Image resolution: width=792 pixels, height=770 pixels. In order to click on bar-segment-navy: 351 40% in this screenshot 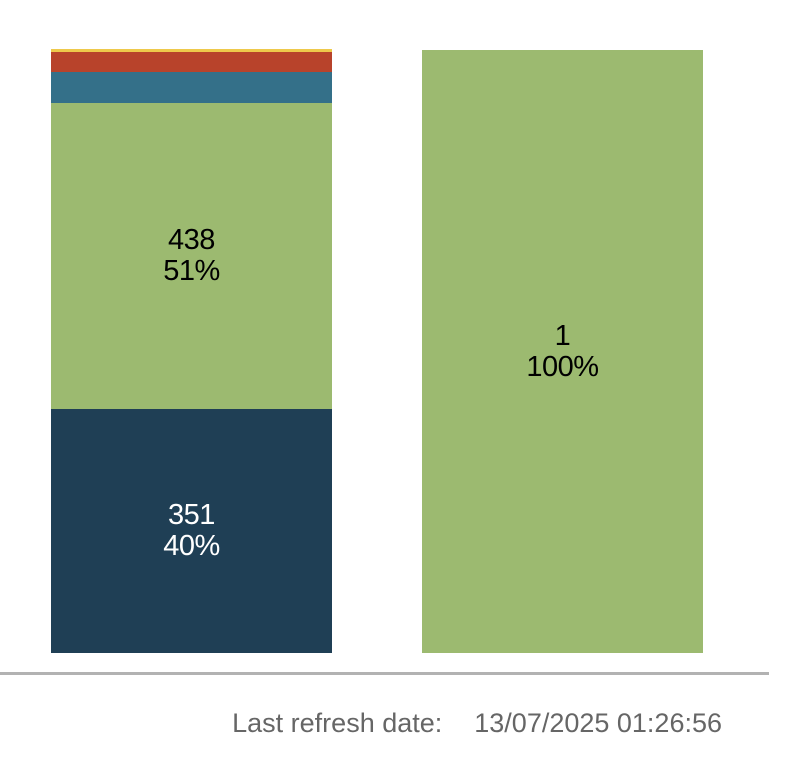, I will do `click(191, 530)`.